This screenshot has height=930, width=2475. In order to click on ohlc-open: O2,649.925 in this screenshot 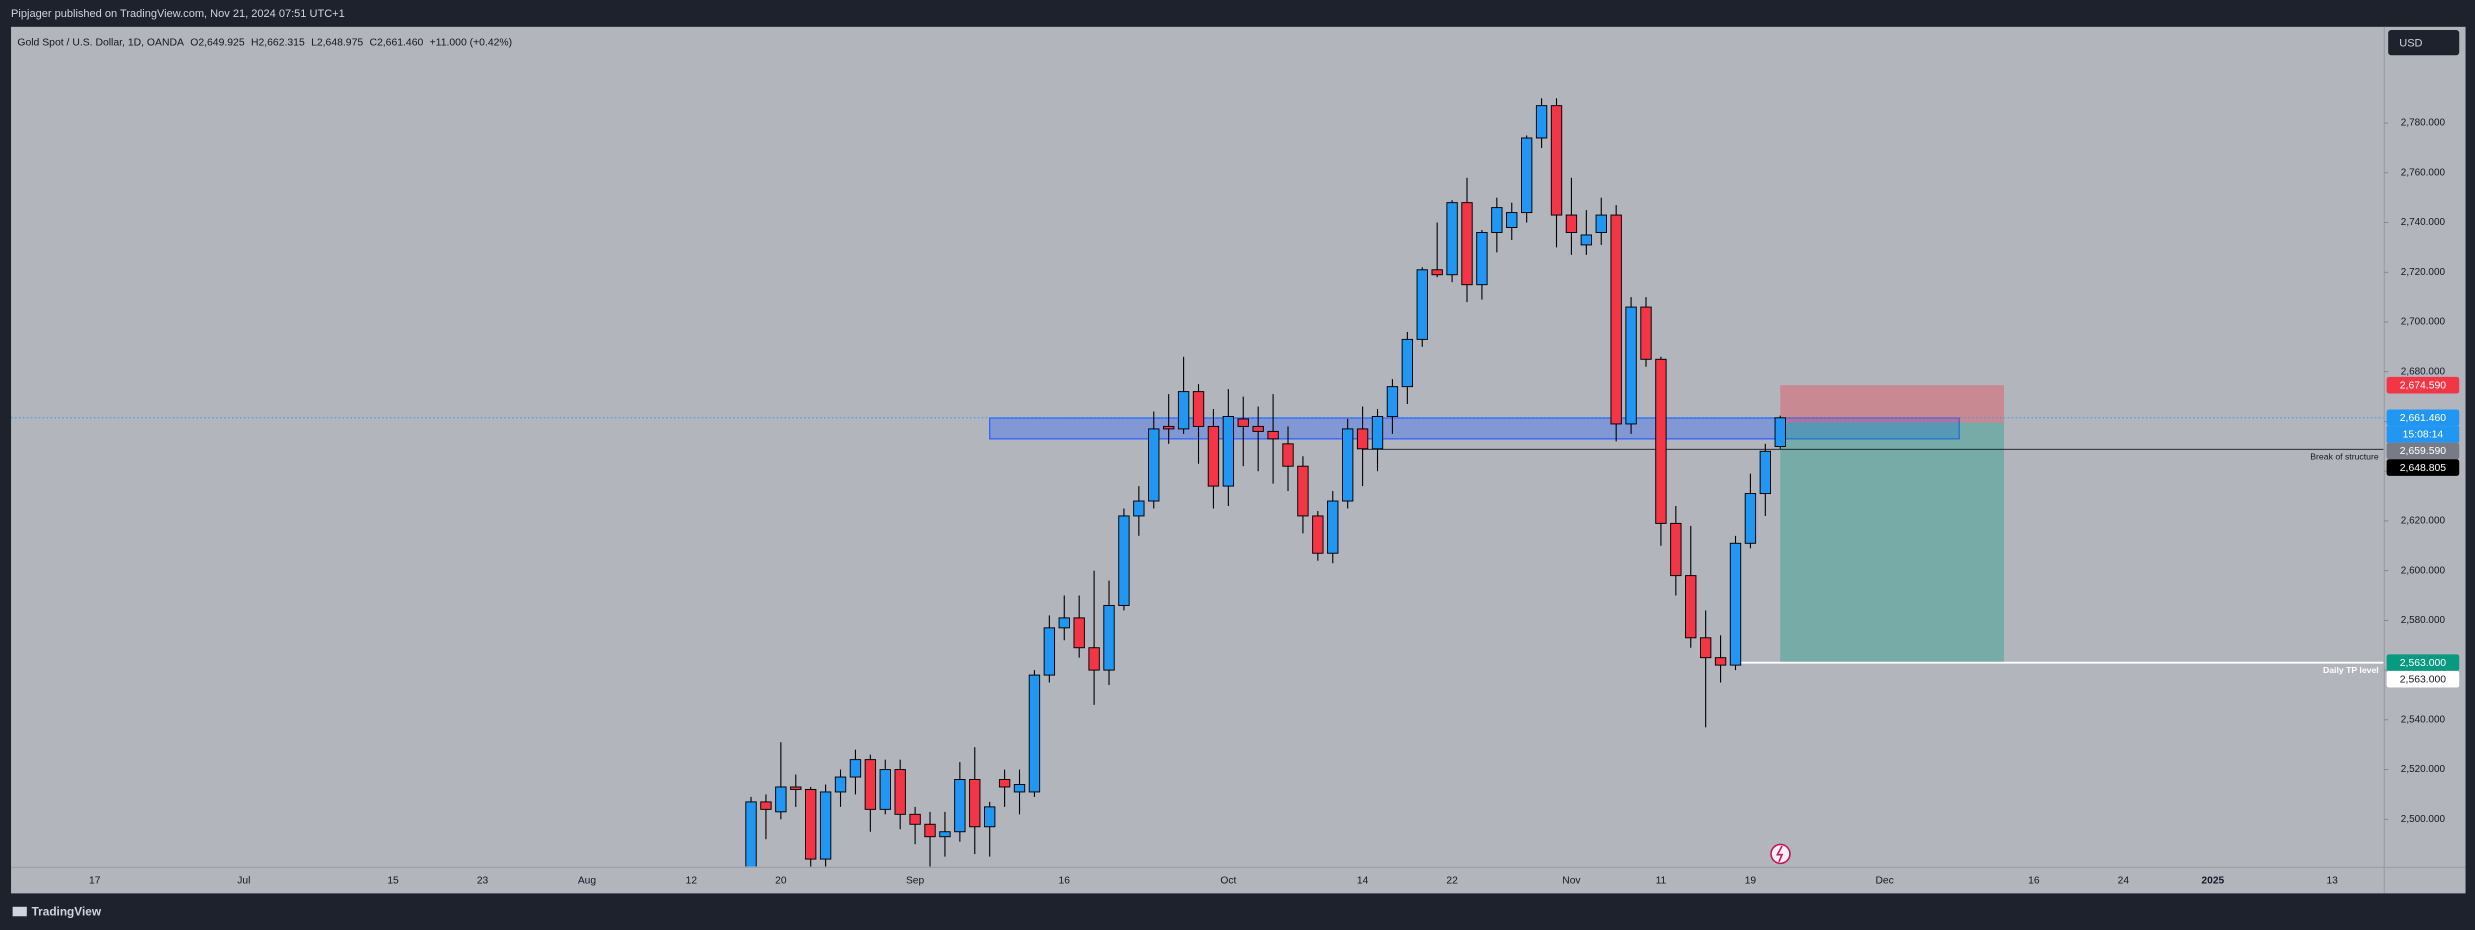, I will do `click(217, 42)`.